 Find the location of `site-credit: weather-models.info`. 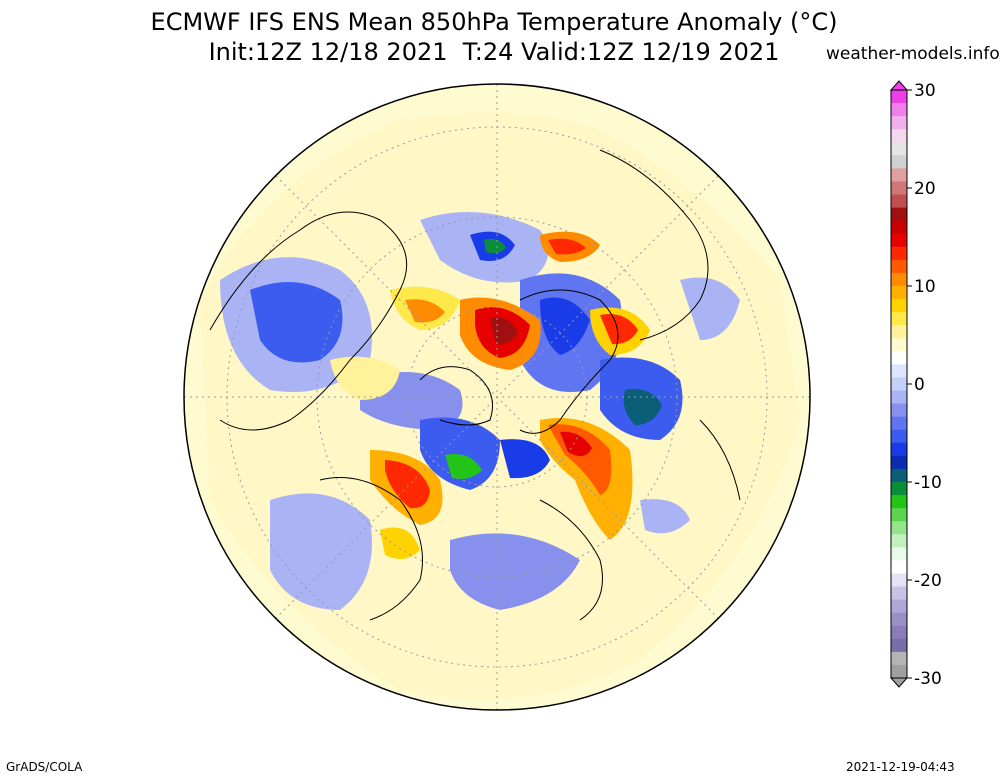

site-credit: weather-models.info is located at coordinates (913, 54).